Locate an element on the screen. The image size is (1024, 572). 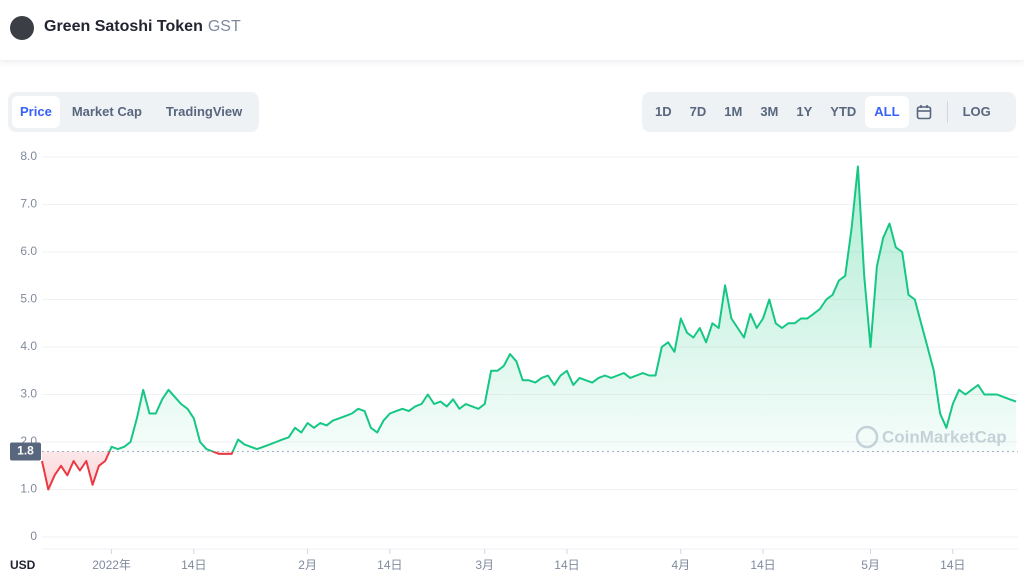
range-button: 1D is located at coordinates (663, 111).